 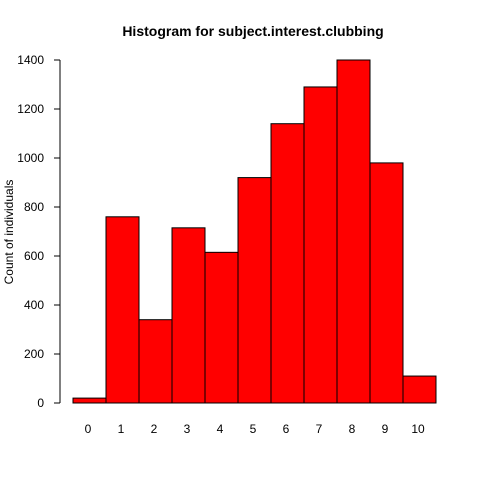 I want to click on x-tick-label: 1, so click(x=121, y=429).